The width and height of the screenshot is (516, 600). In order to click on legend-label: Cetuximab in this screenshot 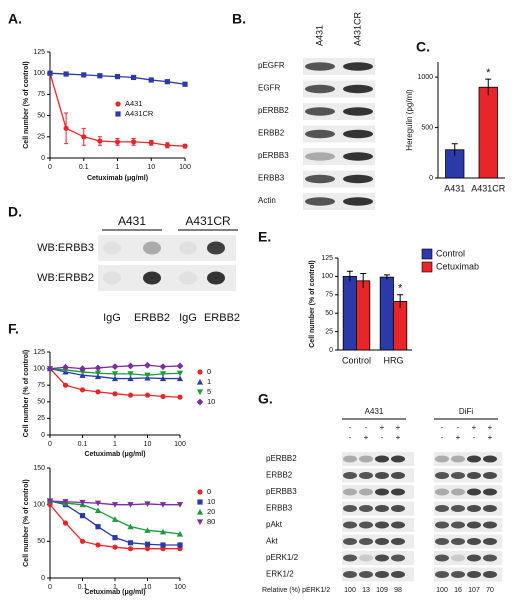, I will do `click(457, 266)`.